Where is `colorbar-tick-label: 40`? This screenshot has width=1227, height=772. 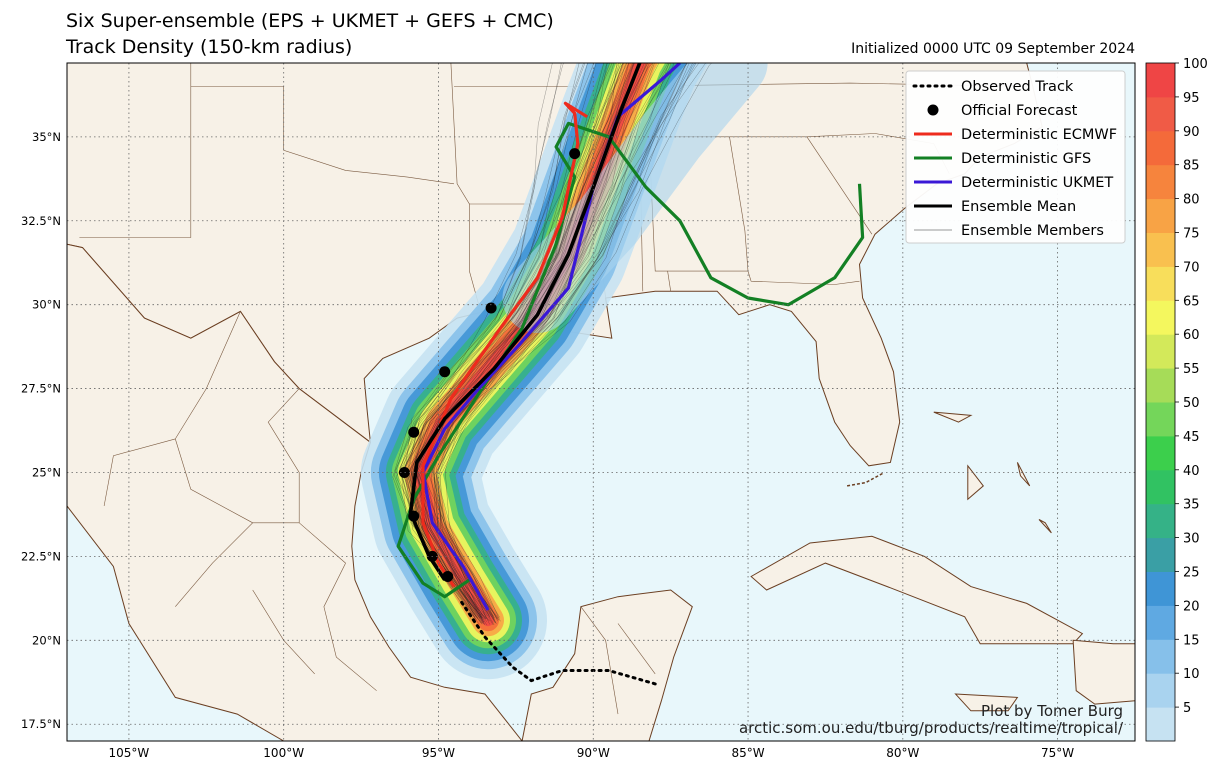
colorbar-tick-label: 40 is located at coordinates (1191, 471).